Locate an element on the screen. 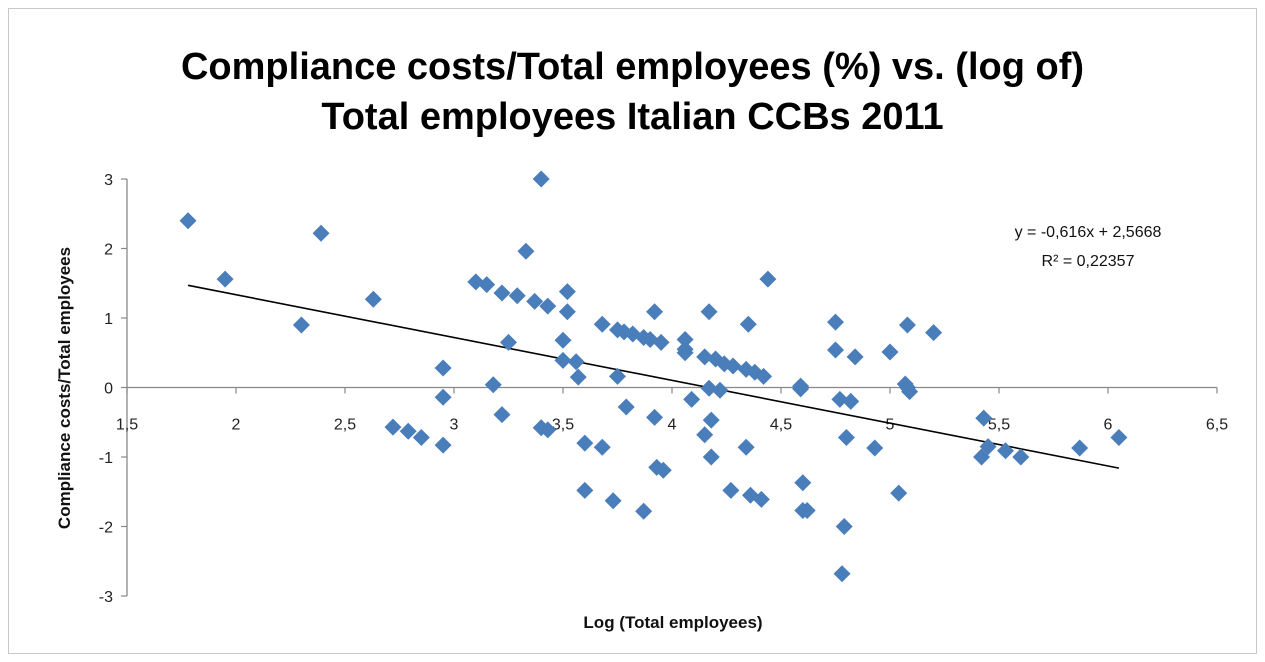 The width and height of the screenshot is (1265, 662). x-tick-label: 2,5 is located at coordinates (345, 425).